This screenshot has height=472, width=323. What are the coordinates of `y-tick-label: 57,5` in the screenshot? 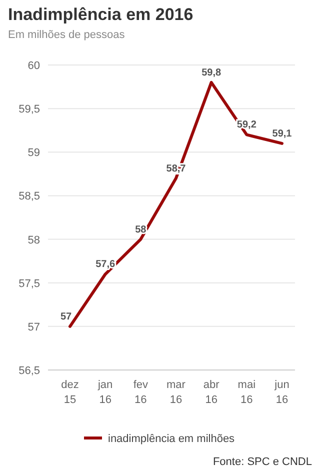 It's located at (29, 284).